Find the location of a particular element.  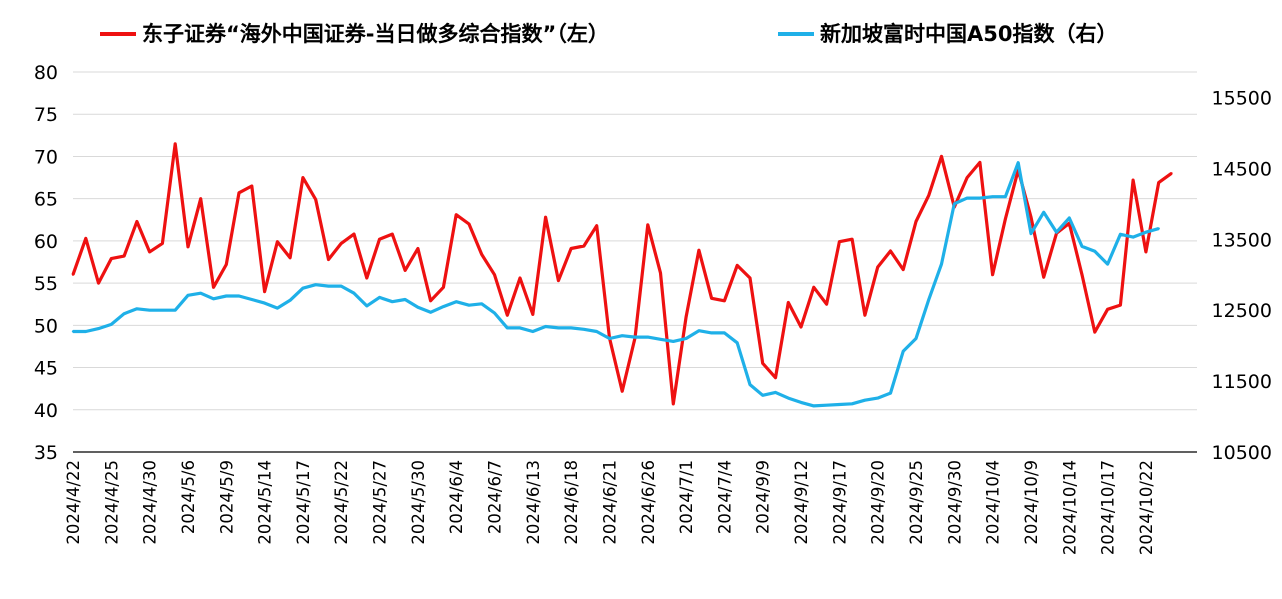

x-tick-label: 2024/9/17 is located at coordinates (839, 502).